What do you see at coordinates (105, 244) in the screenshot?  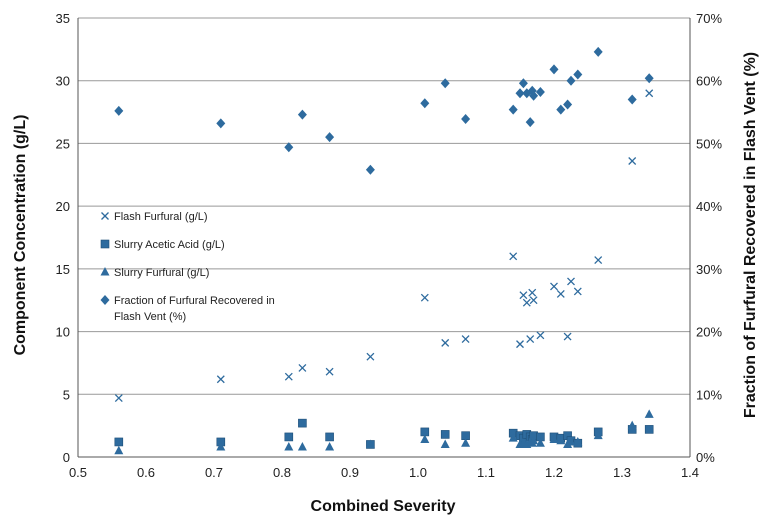 I see `legend-marker-slurry-acetic-acid` at bounding box center [105, 244].